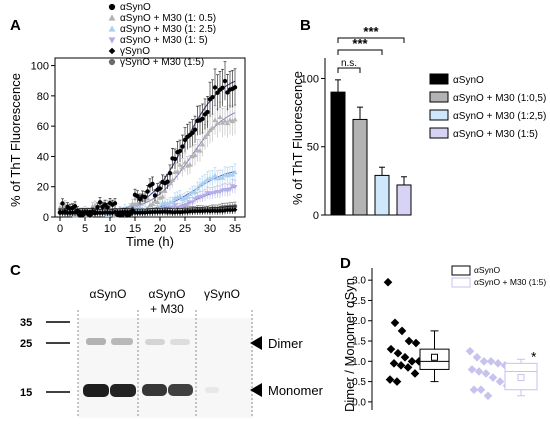  Describe the element at coordinates (297, 138) in the screenshot. I see `panel-b-y-label: % of ThT Fluorescence` at that location.